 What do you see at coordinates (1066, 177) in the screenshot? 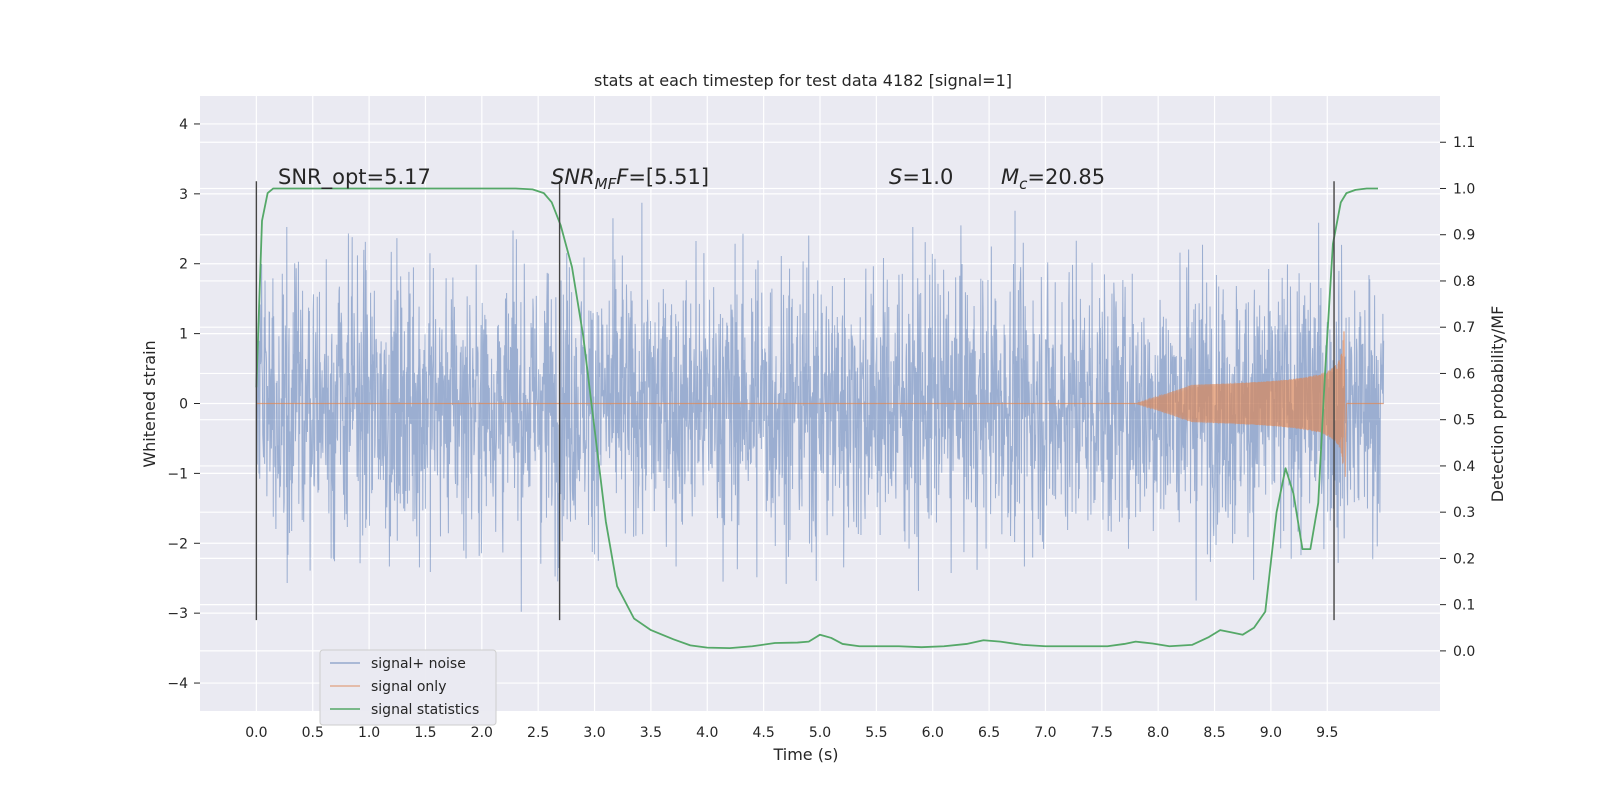
I see `annotation-mc-value: =20.85` at bounding box center [1066, 177].